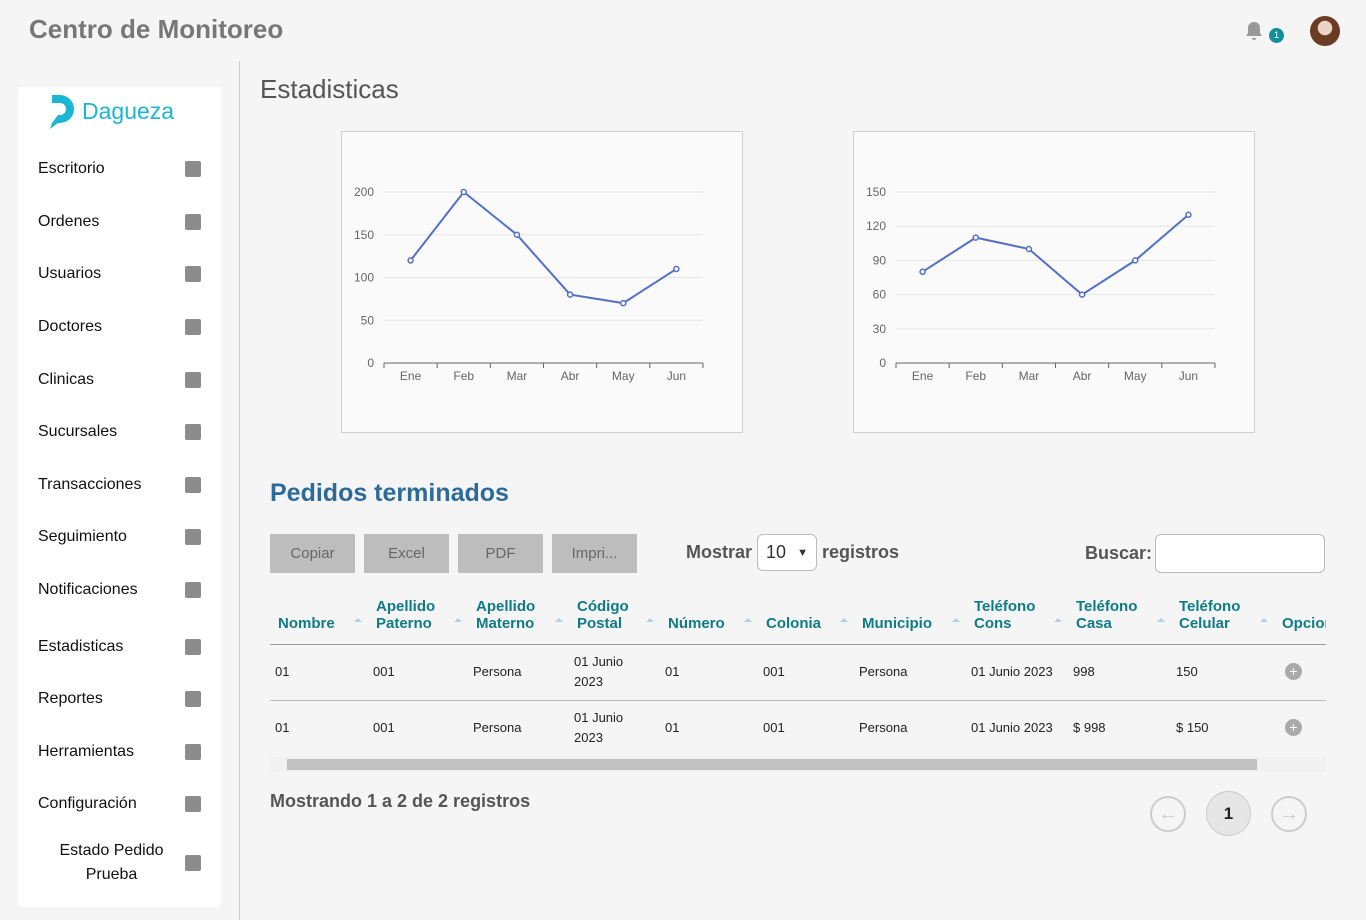  What do you see at coordinates (1254, 31) in the screenshot?
I see `notifications-bell` at bounding box center [1254, 31].